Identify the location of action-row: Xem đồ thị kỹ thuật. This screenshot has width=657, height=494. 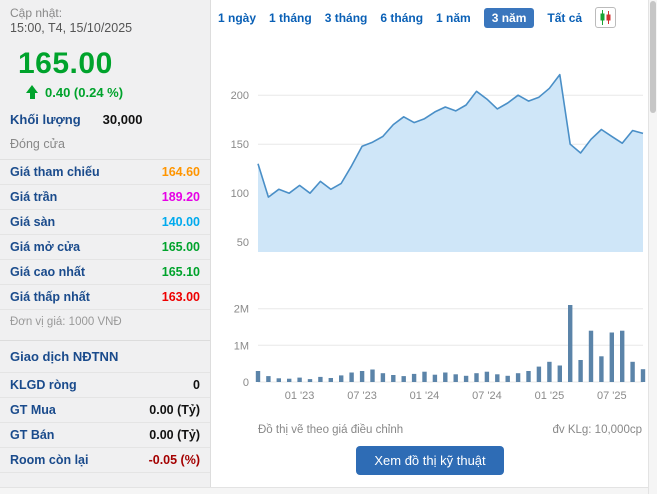
(430, 460).